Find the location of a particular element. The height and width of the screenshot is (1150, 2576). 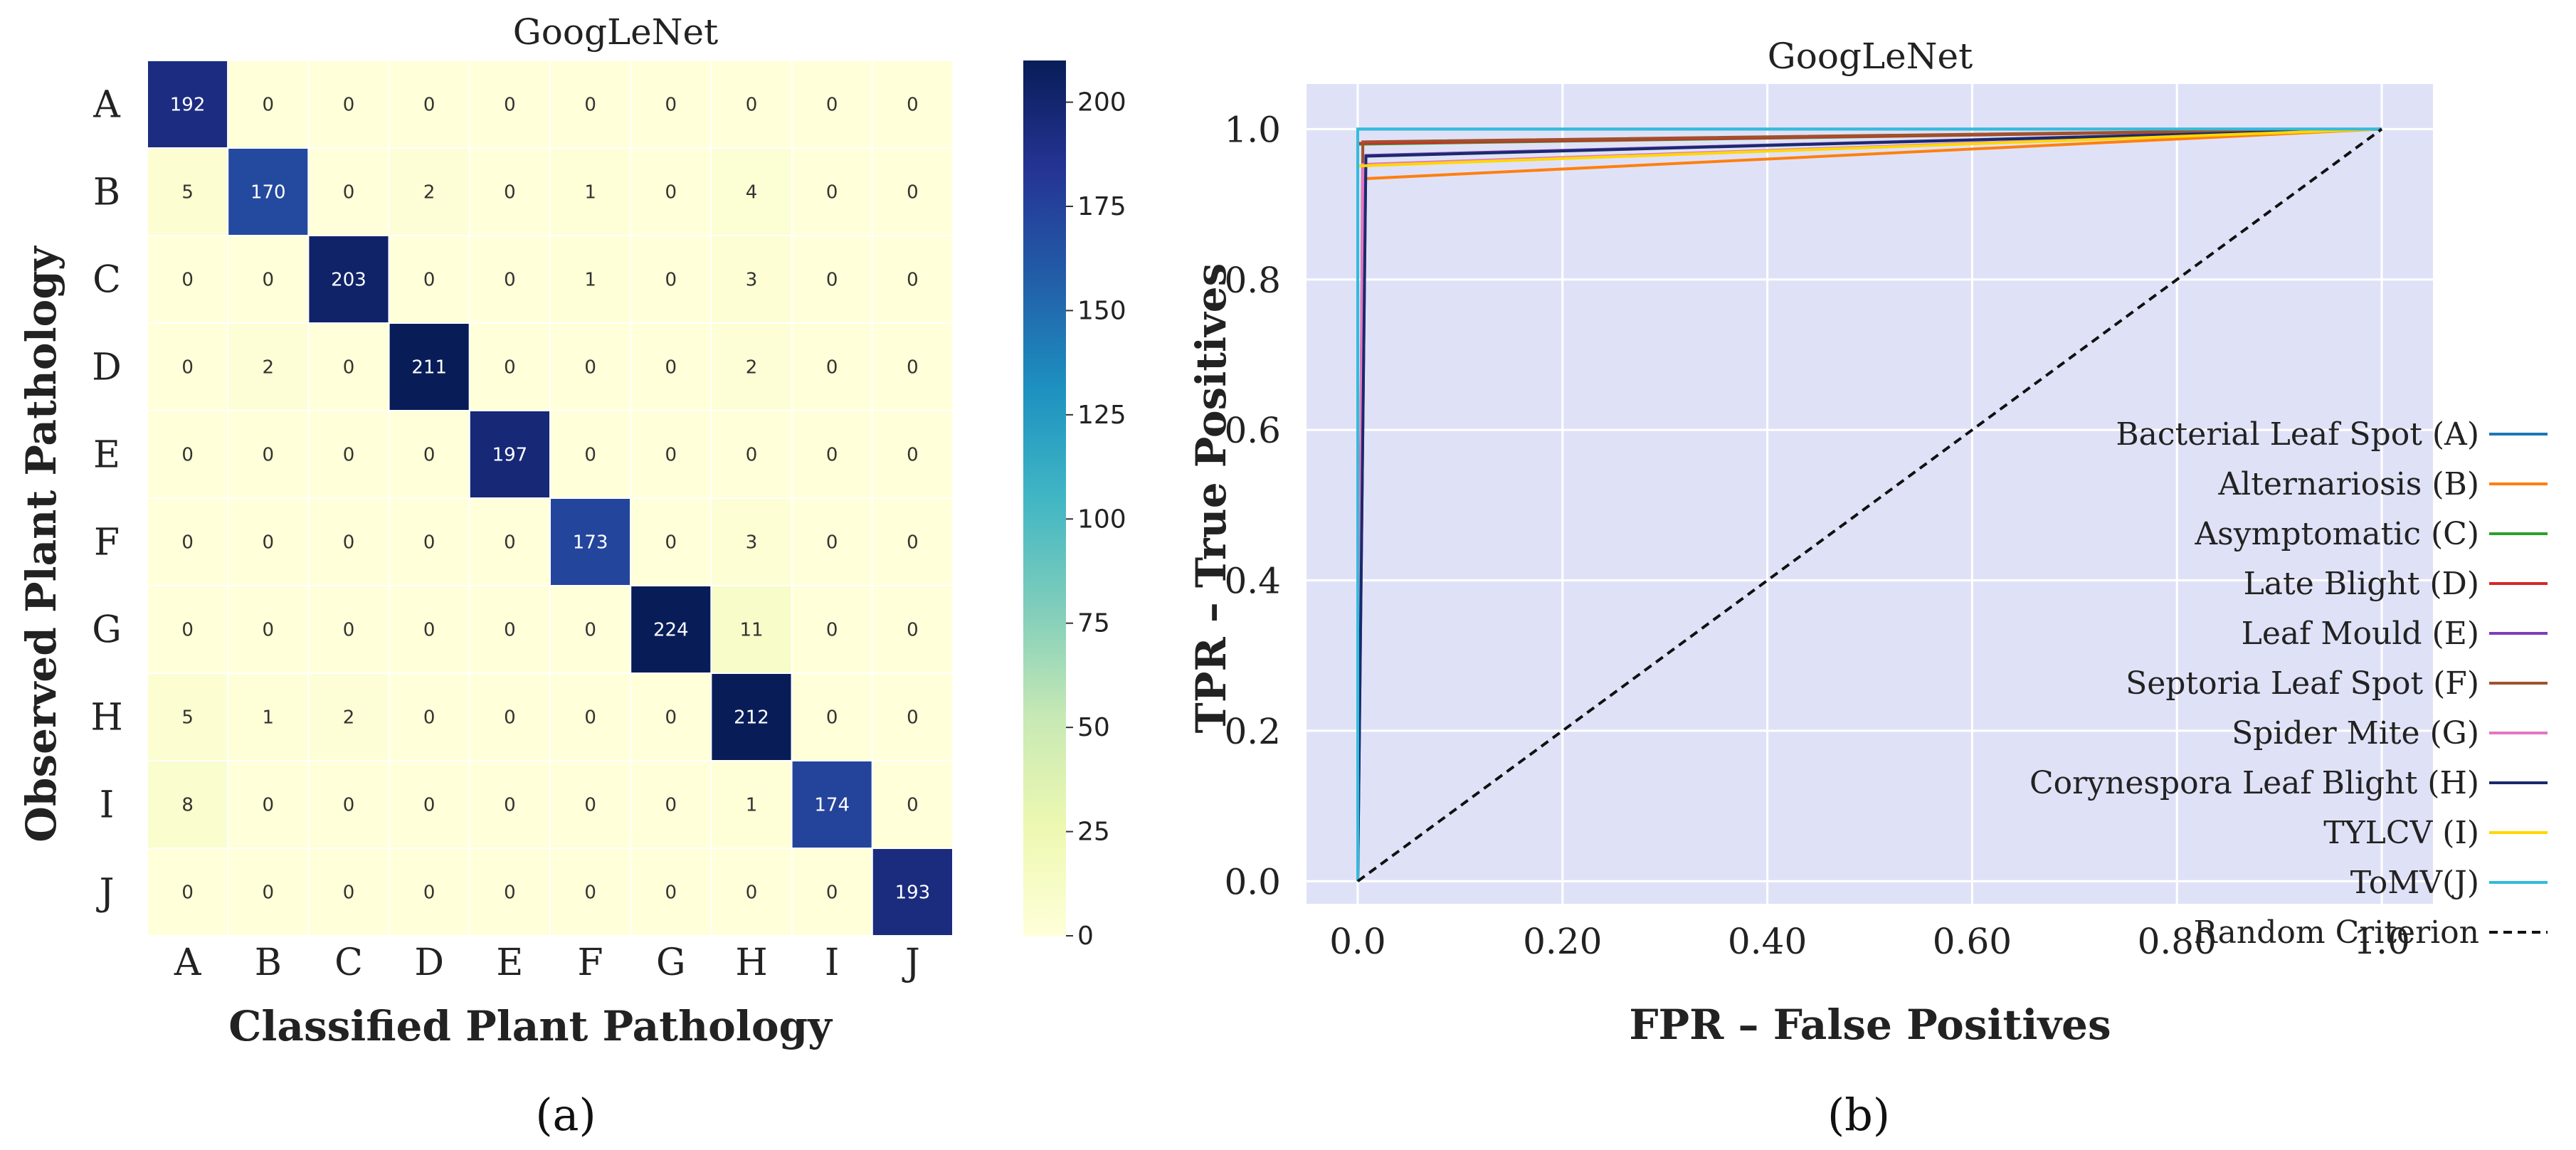

roc-y-tick-label: 0.6 is located at coordinates (1252, 430).